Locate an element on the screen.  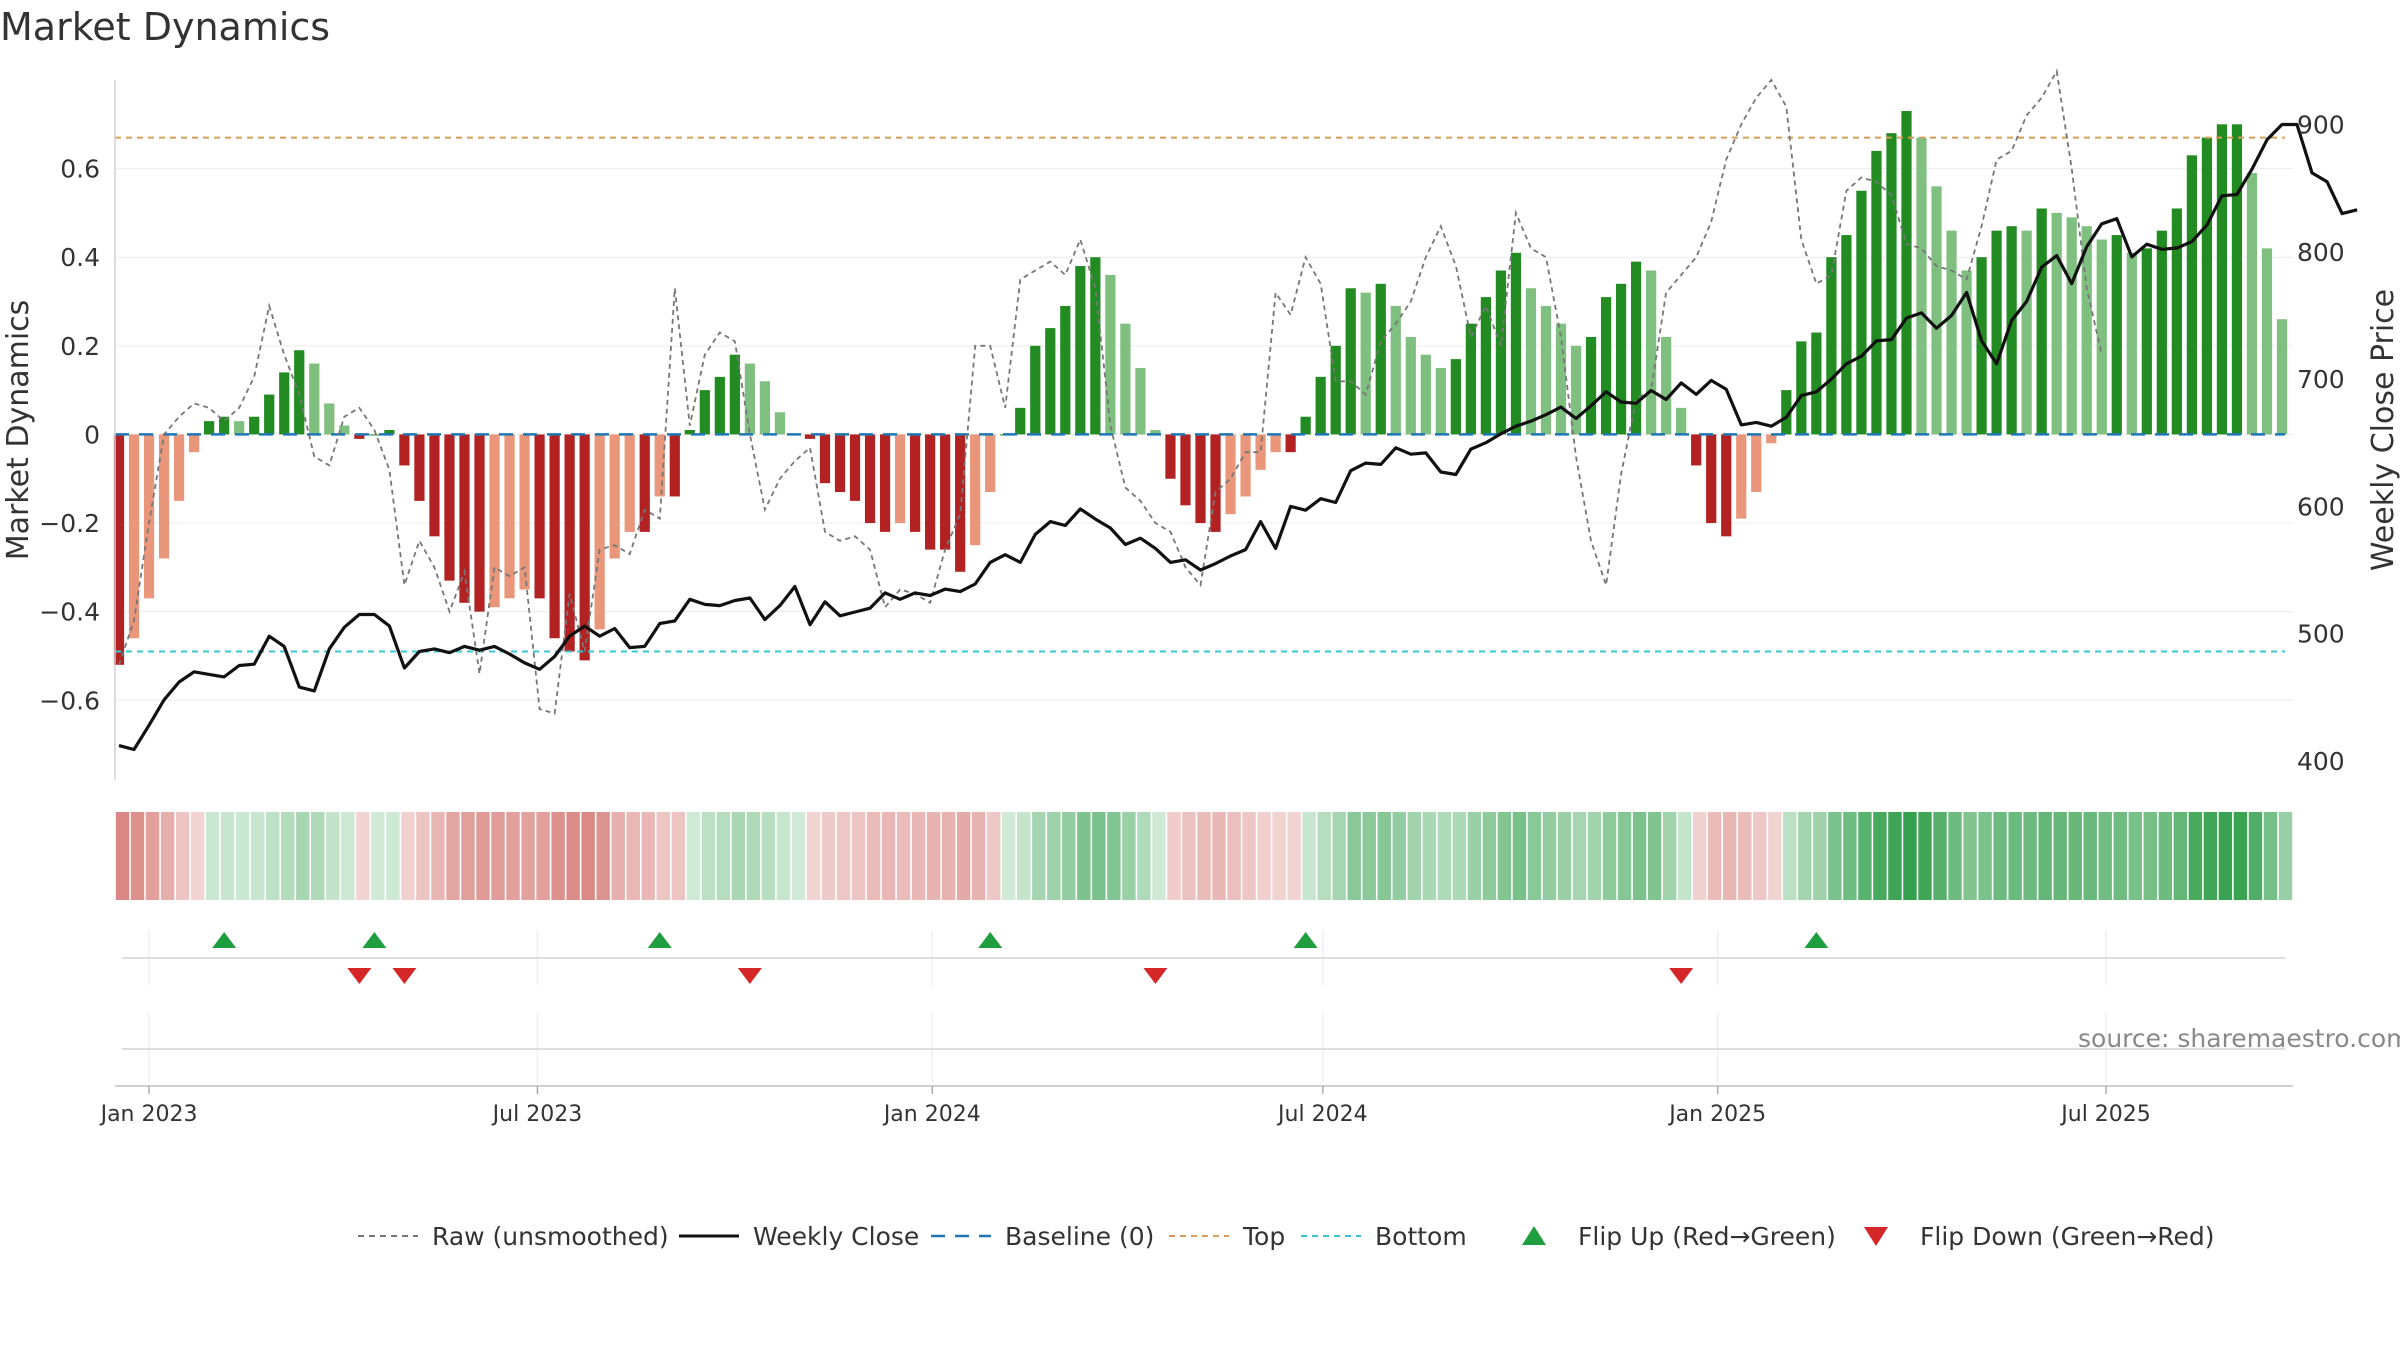
legend-label: Bottom is located at coordinates (1421, 1236).